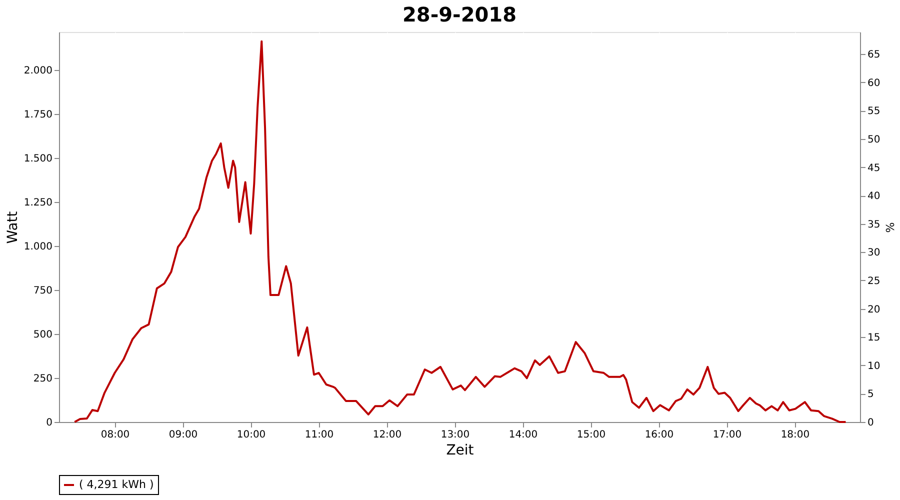 The height and width of the screenshot is (500, 900). Describe the element at coordinates (659, 435) in the screenshot. I see `x-tick-label: 16:00` at that location.